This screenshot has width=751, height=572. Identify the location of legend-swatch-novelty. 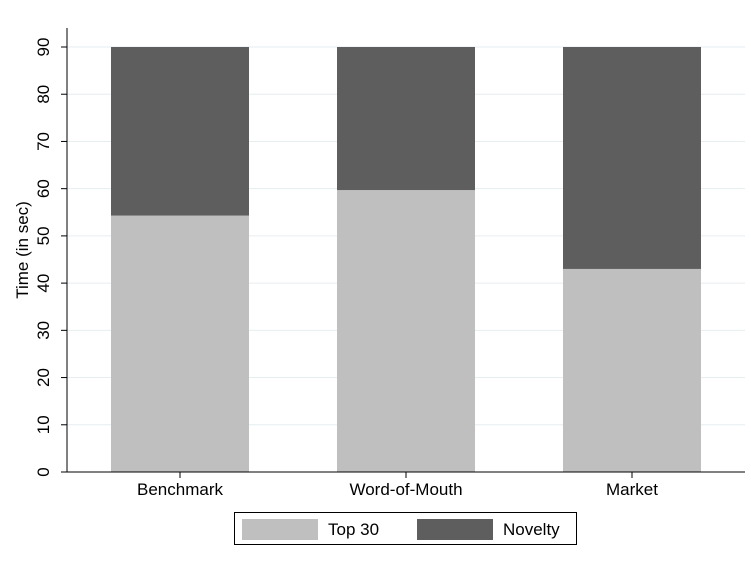
(455, 529).